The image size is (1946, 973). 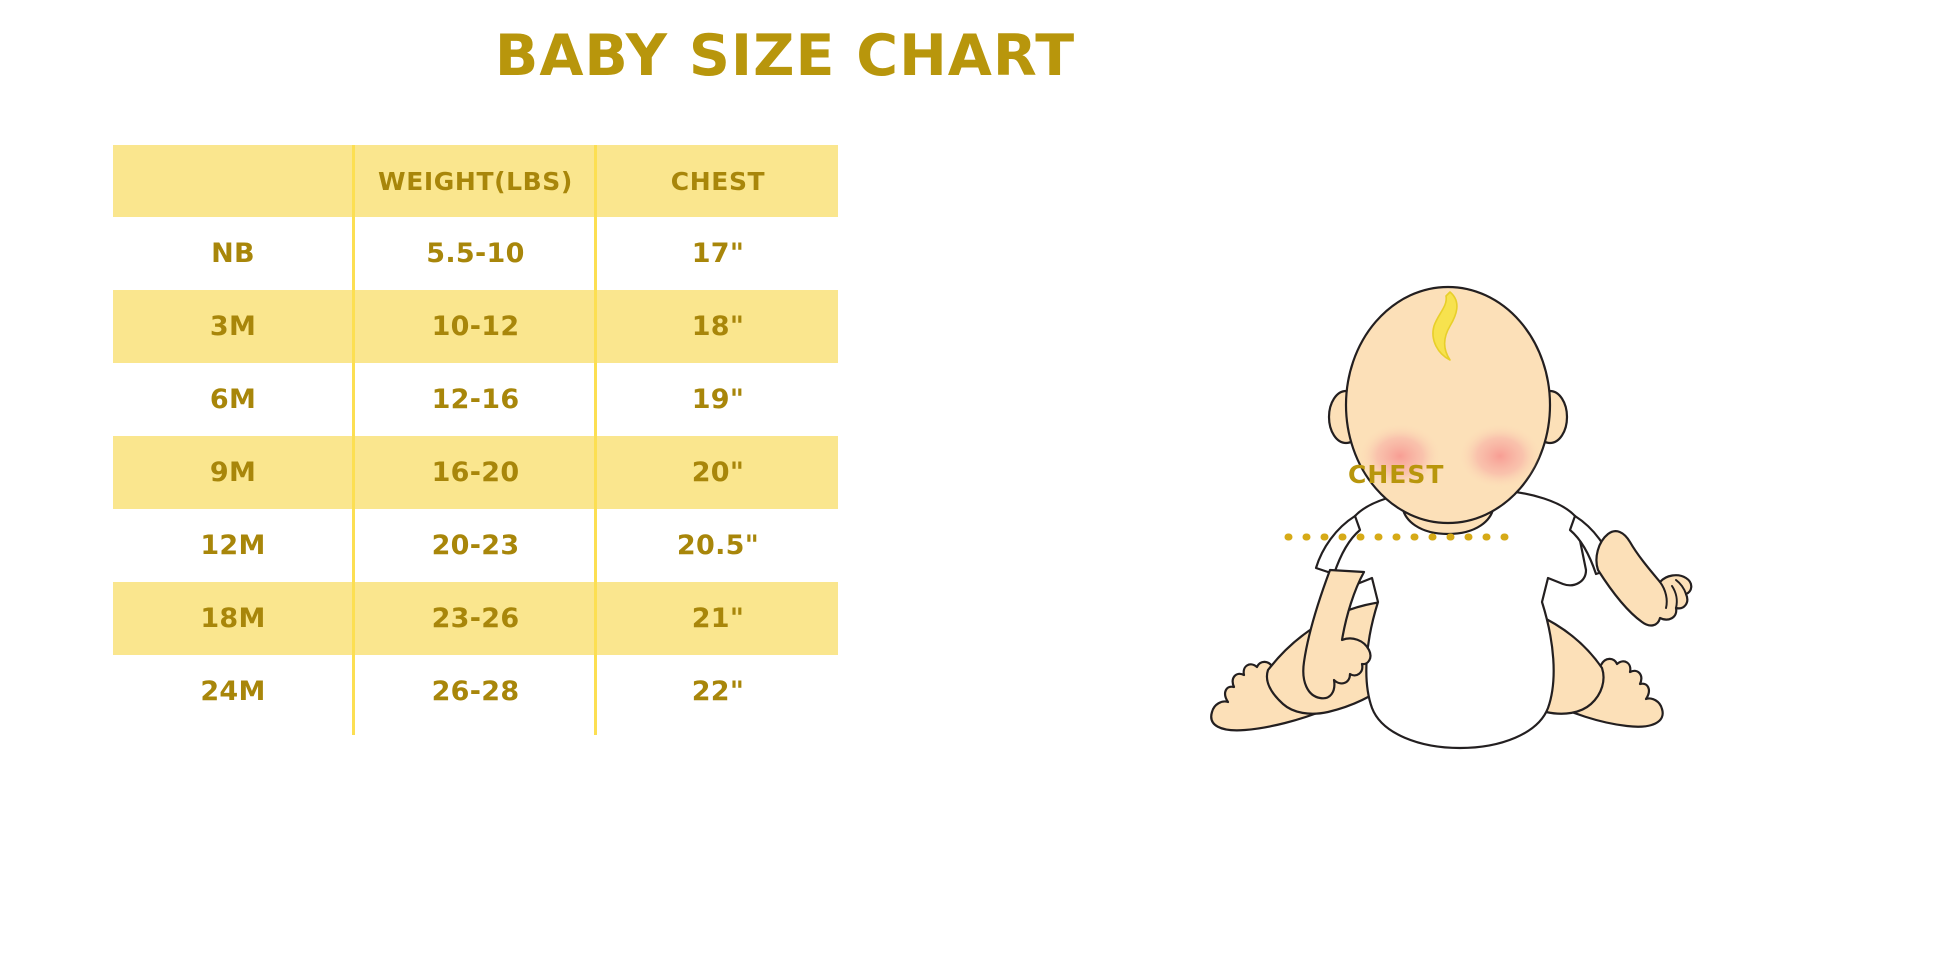 I want to click on table-row: 9M 16-20 20", so click(x=475, y=472).